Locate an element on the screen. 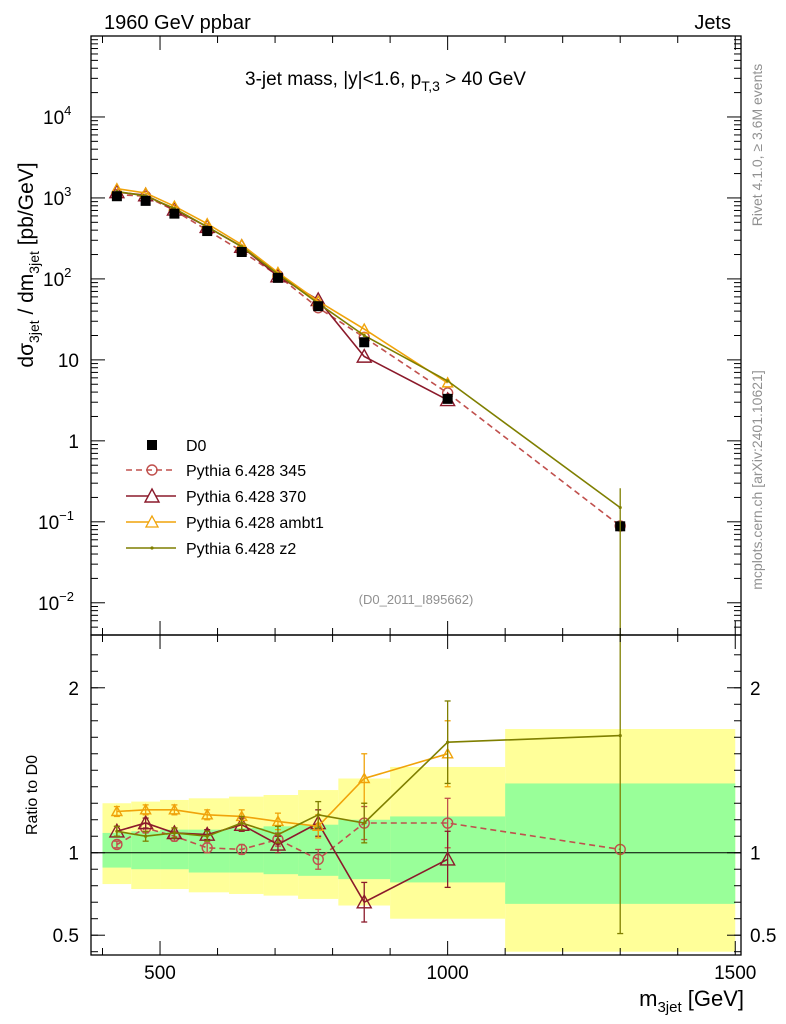 This screenshot has width=786, height=1024. legend-marker-ambt1 is located at coordinates (152, 521).